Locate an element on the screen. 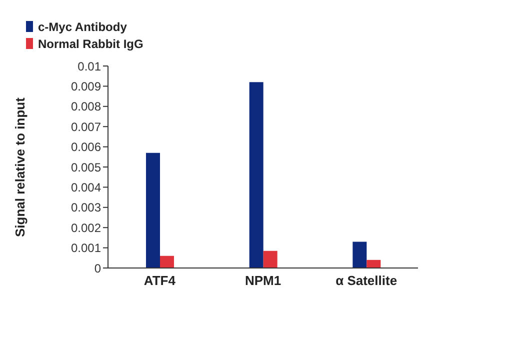  y-tick-label: 0.009 is located at coordinates (86, 86).